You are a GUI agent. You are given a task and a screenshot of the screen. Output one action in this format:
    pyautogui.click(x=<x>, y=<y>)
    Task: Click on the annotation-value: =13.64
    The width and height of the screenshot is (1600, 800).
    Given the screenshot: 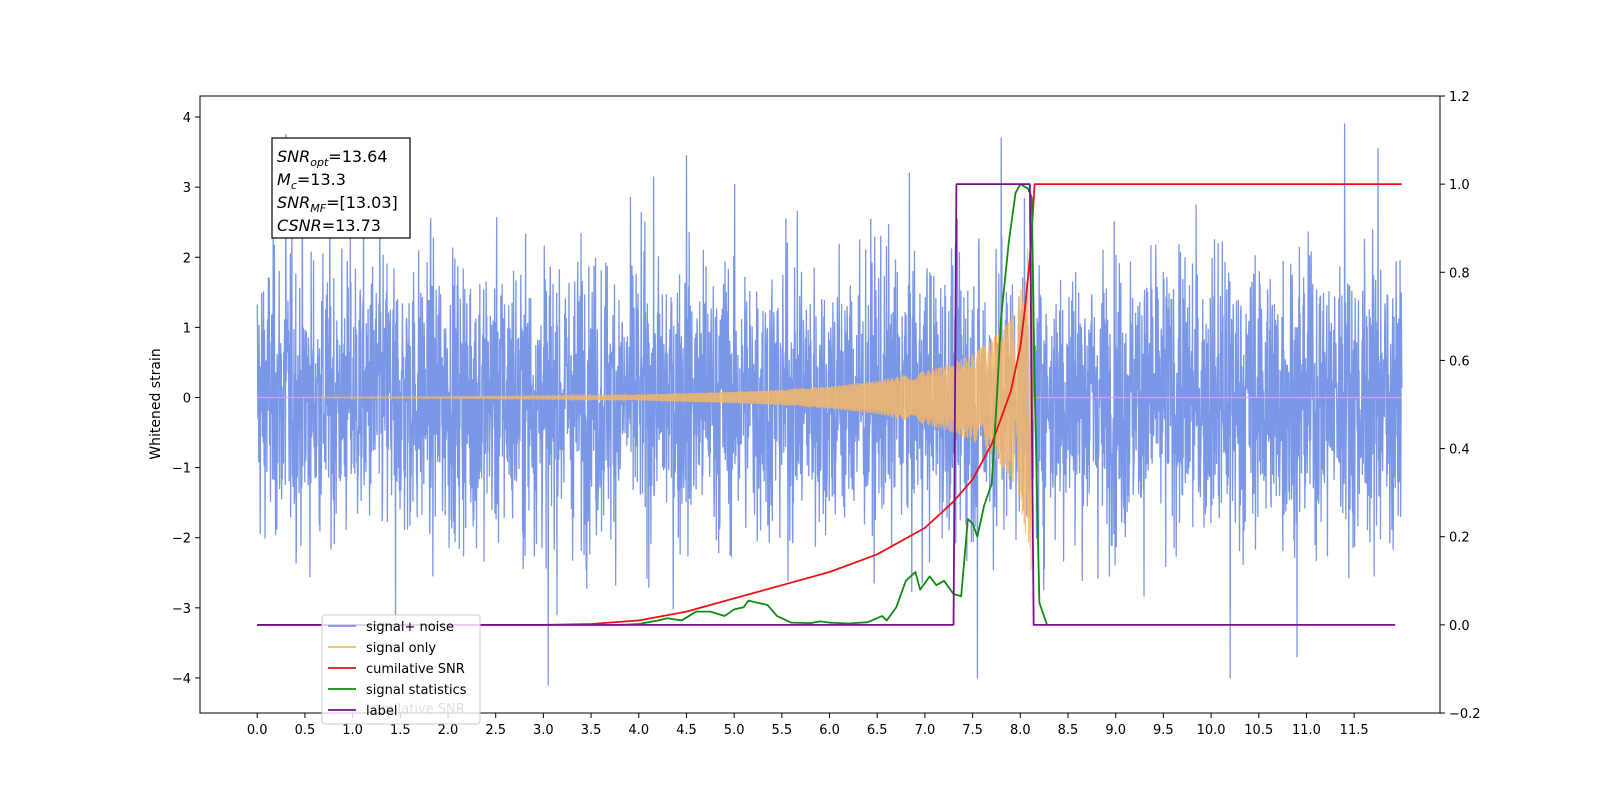 What is the action you would take?
    pyautogui.click(x=357, y=156)
    